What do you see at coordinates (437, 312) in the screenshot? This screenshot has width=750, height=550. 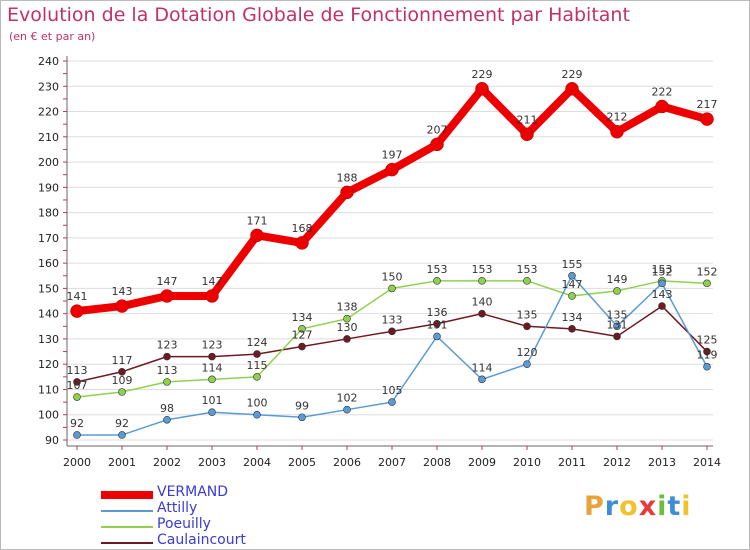 I see `data-label: 136` at bounding box center [437, 312].